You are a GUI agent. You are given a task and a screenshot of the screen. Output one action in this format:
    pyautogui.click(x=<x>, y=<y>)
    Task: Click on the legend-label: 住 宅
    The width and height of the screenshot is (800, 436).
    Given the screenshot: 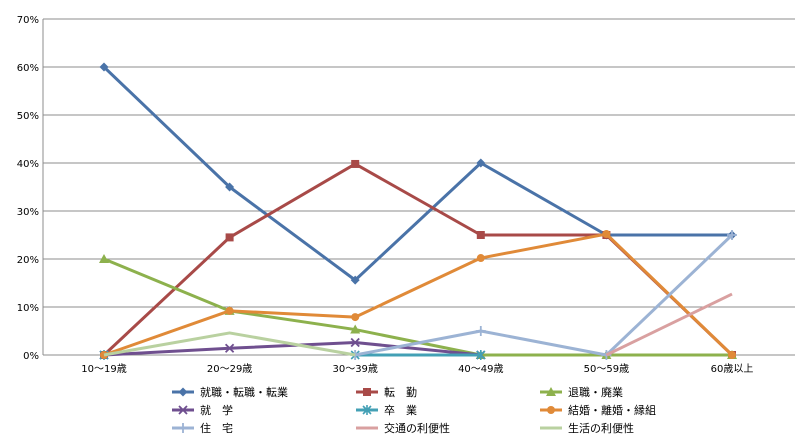 What is the action you would take?
    pyautogui.click(x=216, y=428)
    